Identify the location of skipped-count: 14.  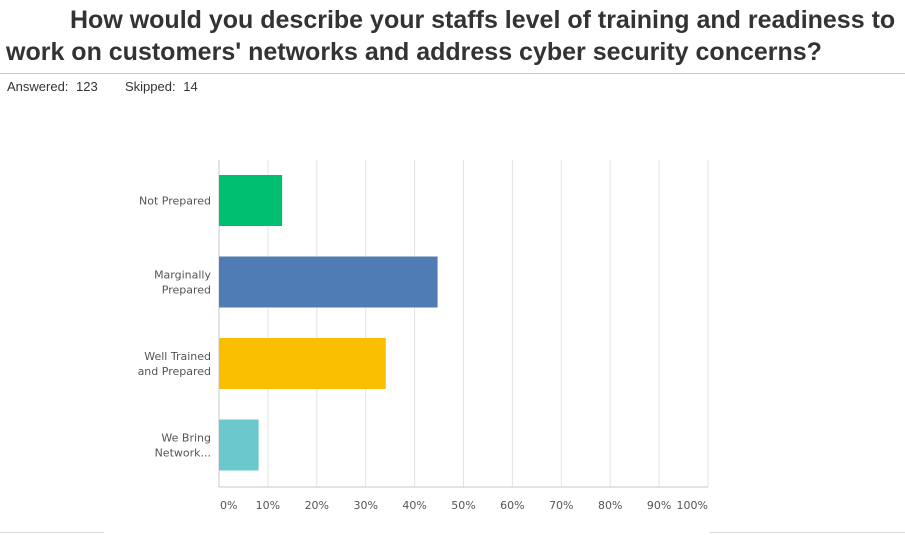
(190, 86).